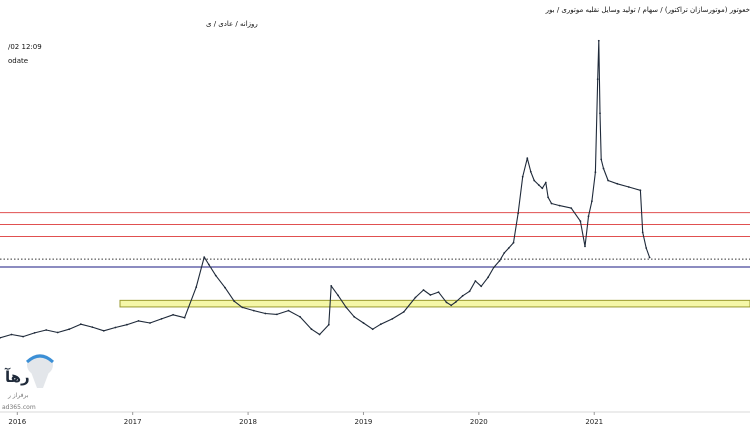  What do you see at coordinates (17, 377) in the screenshot?
I see `watermark-brand: رهآ` at bounding box center [17, 377].